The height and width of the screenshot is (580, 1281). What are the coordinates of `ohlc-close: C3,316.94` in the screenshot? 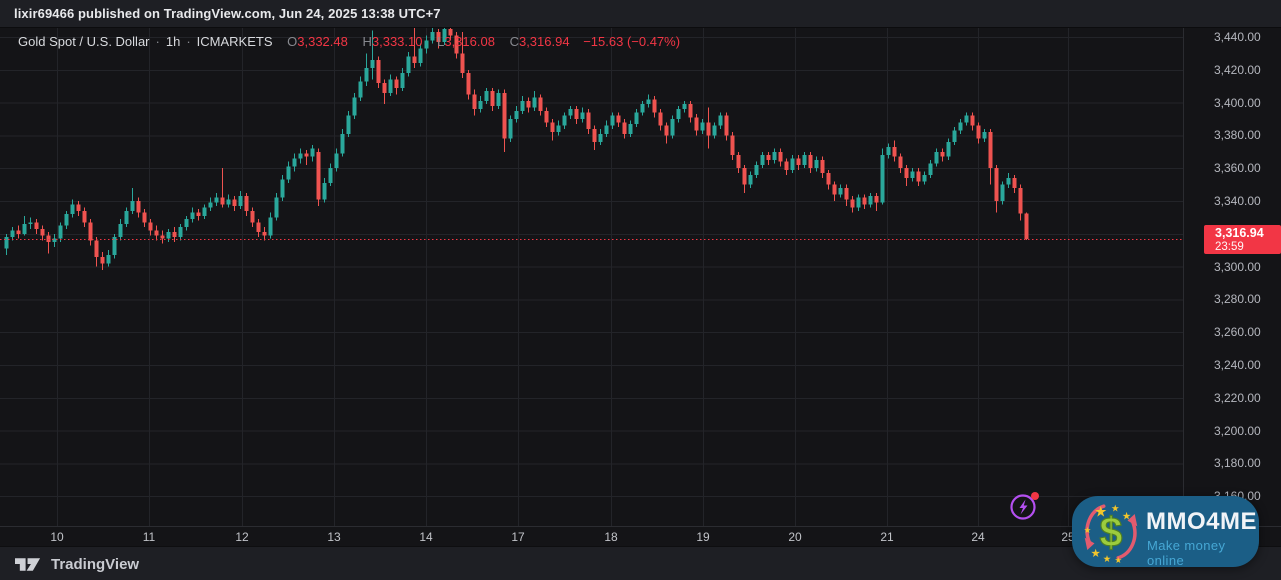 It's located at (539, 41).